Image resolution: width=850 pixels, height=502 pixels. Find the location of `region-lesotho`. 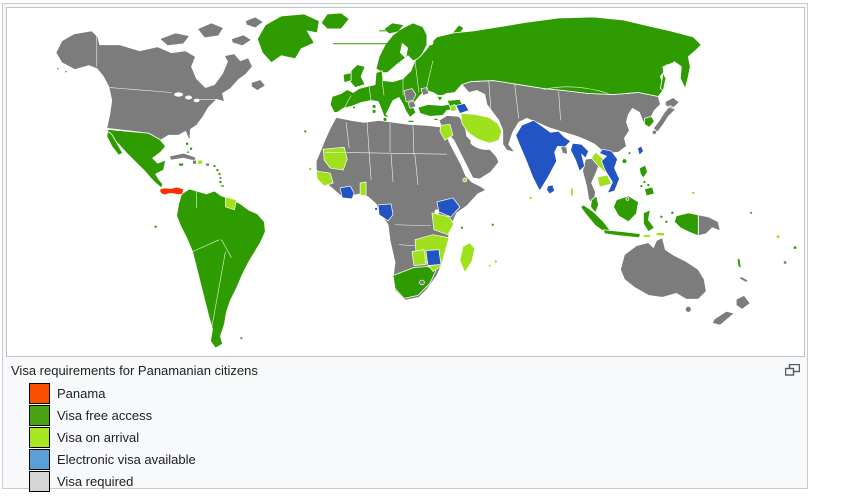

region-lesotho is located at coordinates (422, 282).